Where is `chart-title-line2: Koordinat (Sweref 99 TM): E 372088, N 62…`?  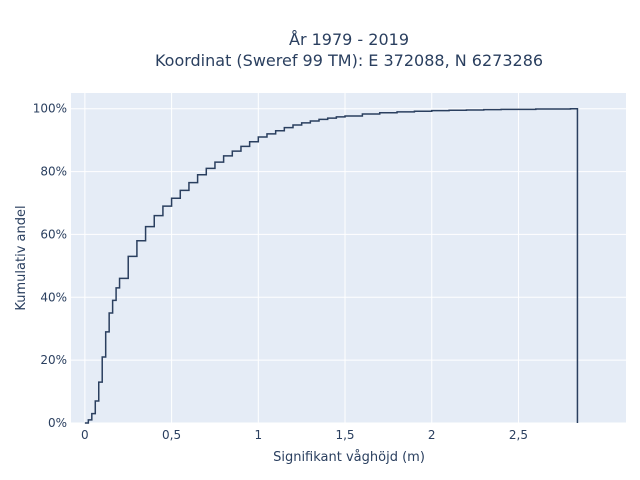 chart-title-line2: Koordinat (Sweref 99 TM): E 372088, N 62… is located at coordinates (349, 60).